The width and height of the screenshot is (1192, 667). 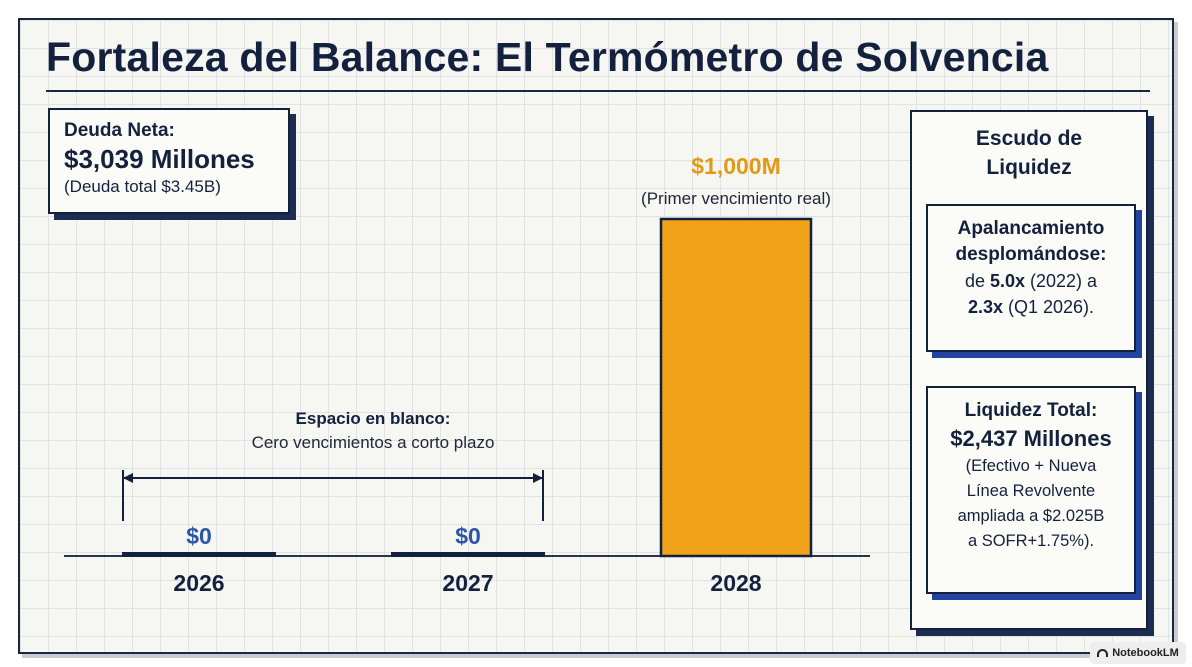 What do you see at coordinates (1061, 281) in the screenshot?
I see `leverage-from-suffix: (2022) a` at bounding box center [1061, 281].